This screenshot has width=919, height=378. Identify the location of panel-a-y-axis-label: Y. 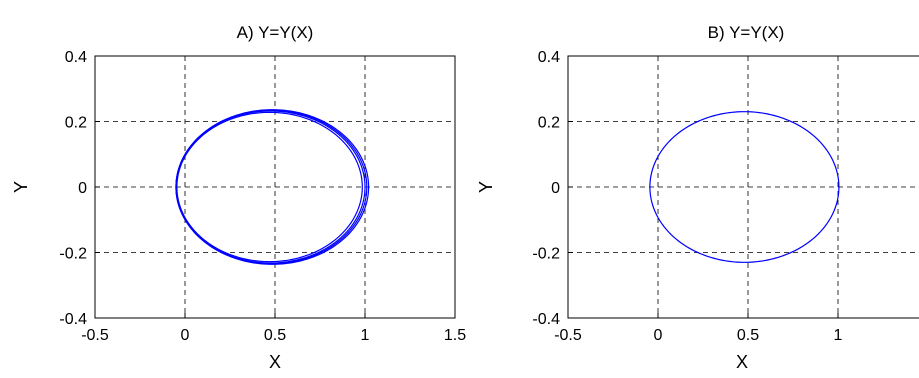
(21, 187).